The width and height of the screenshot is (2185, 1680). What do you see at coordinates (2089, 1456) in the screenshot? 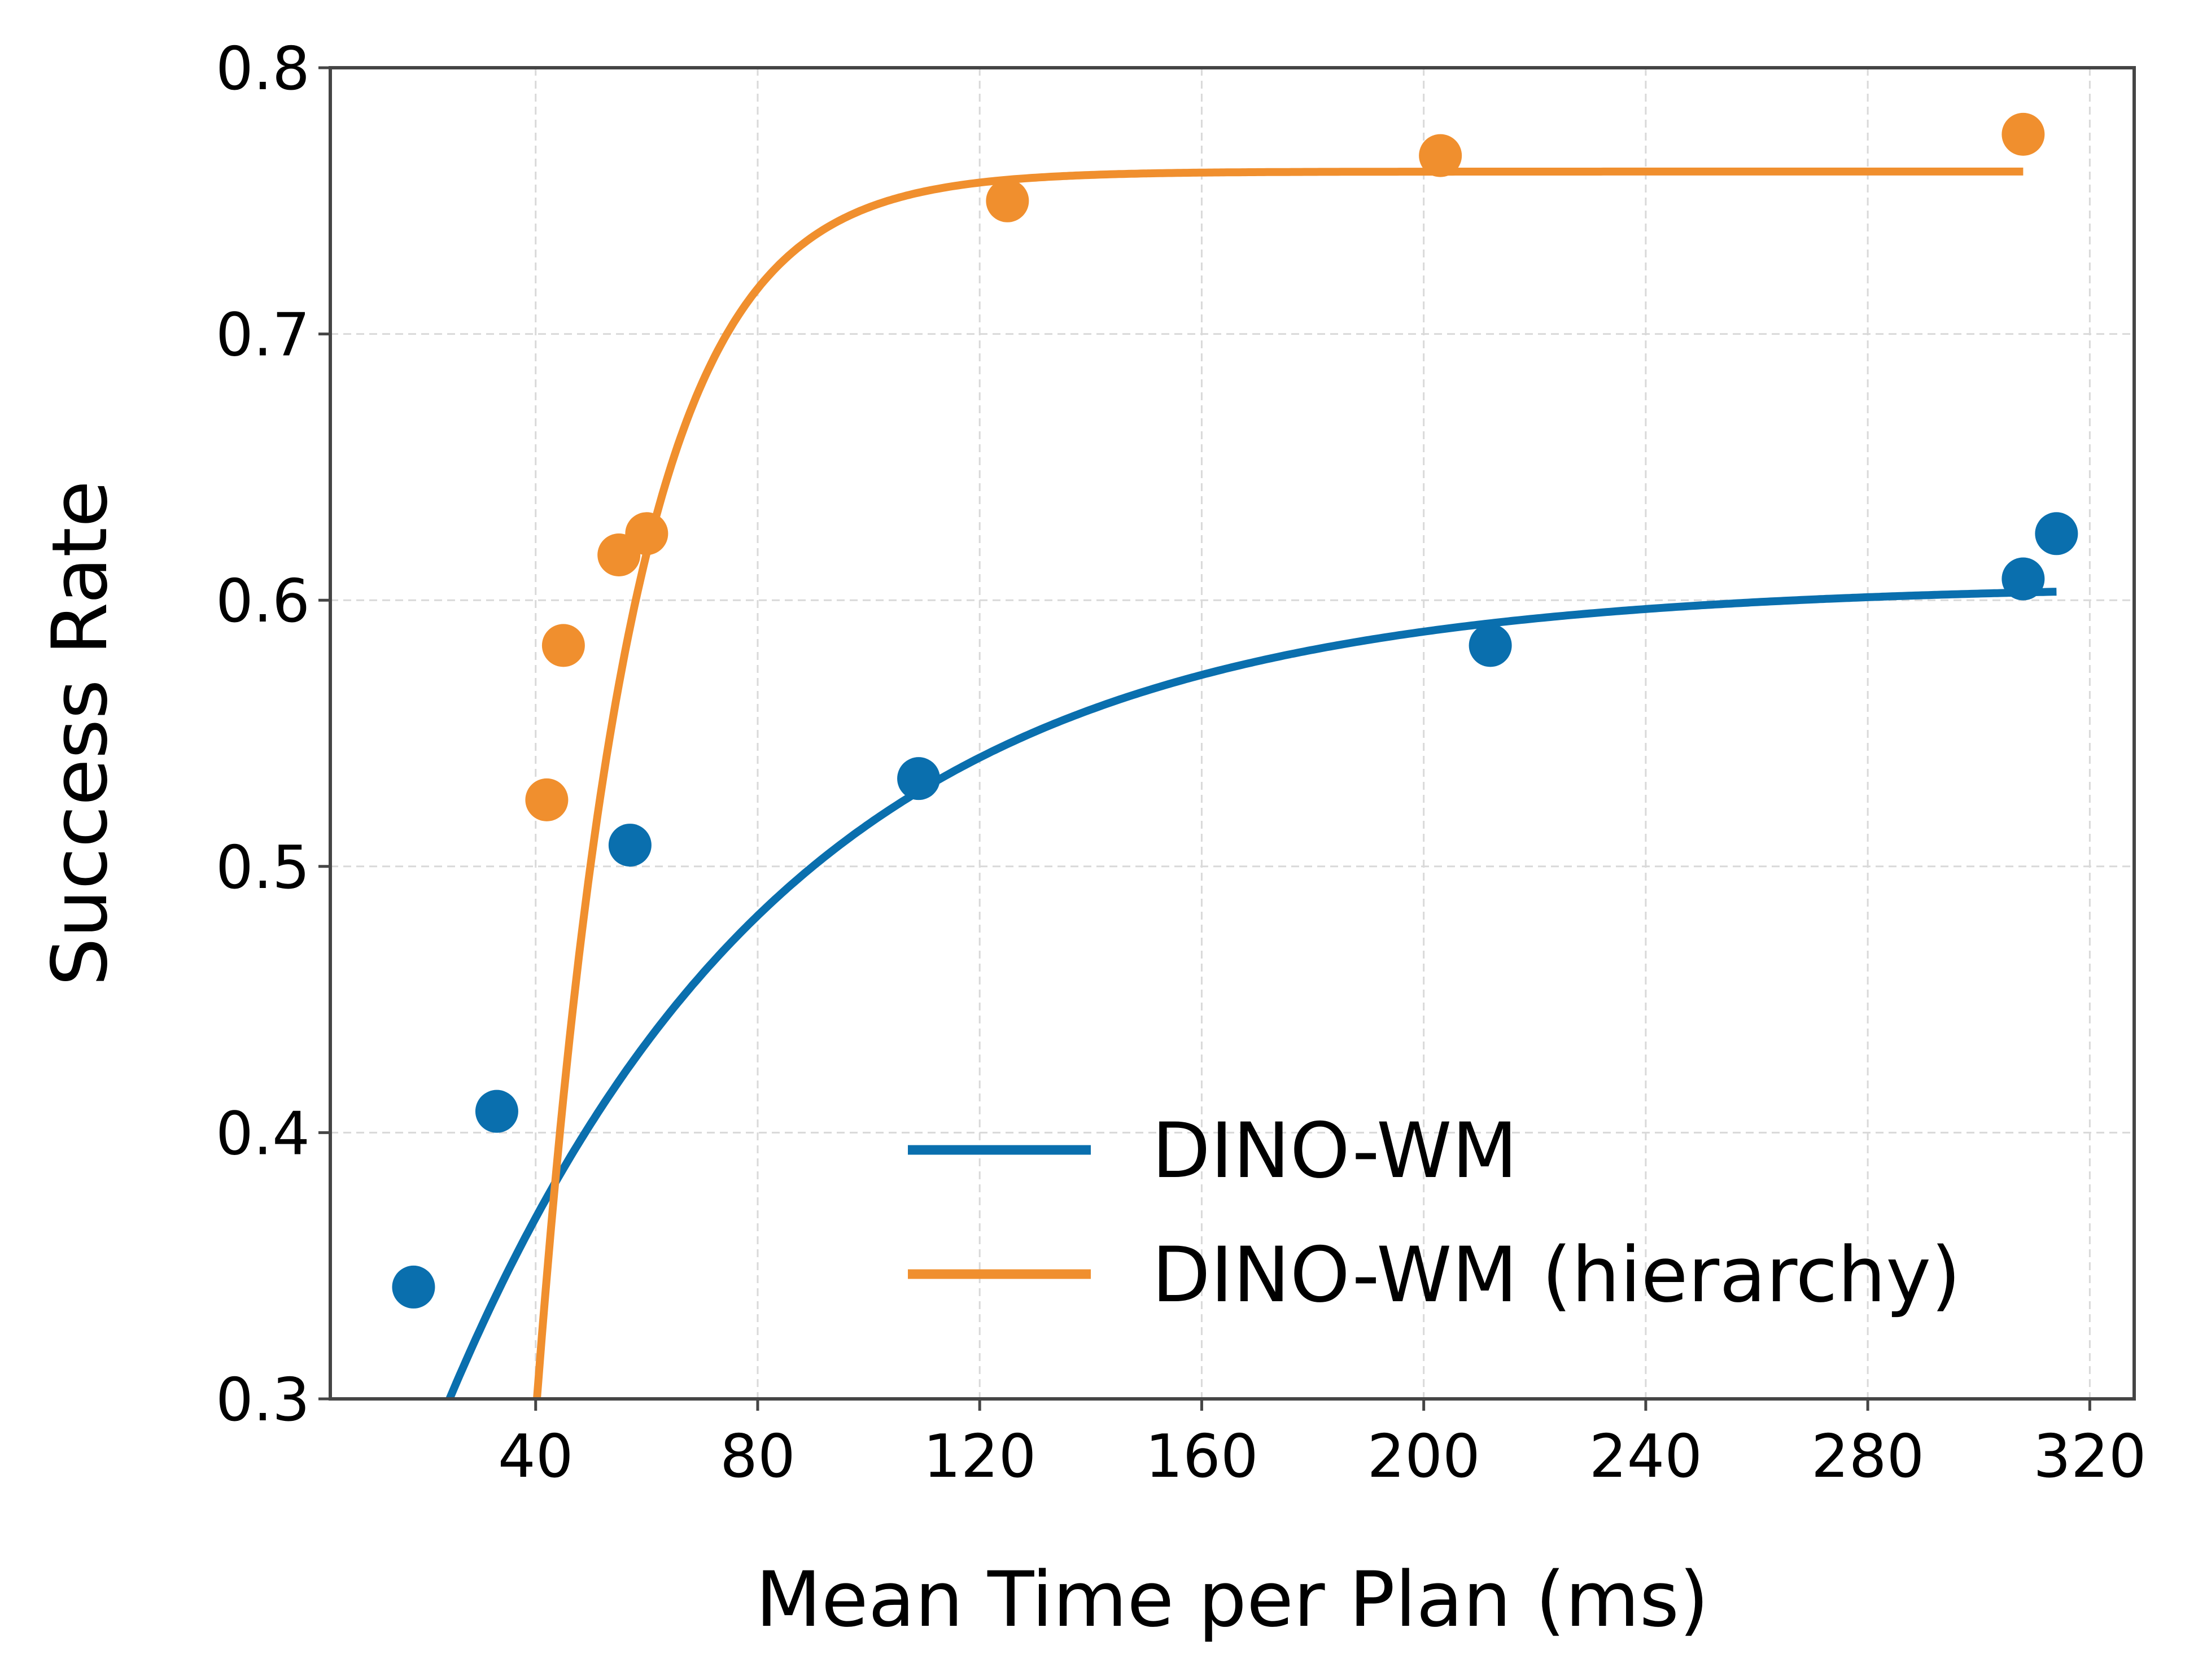
I see `x-tick-label: 320` at bounding box center [2089, 1456].